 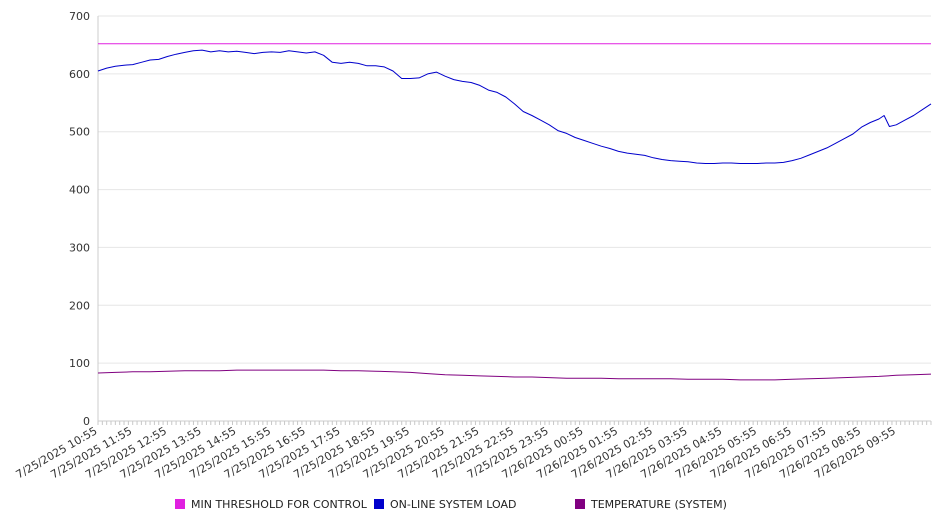 I want to click on y-tick-label: 700, so click(x=79, y=16).